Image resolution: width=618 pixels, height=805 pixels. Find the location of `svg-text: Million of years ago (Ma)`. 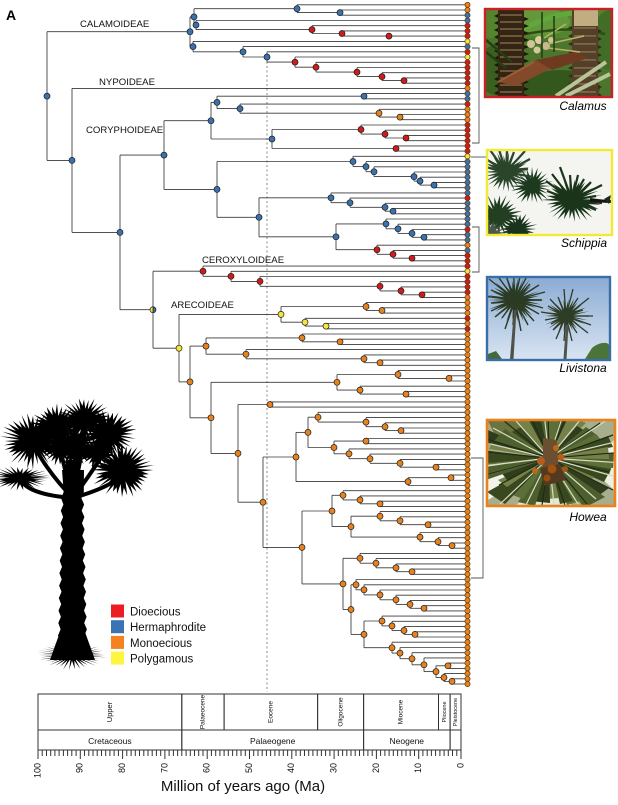

svg-text: Million of years ago (Ma) is located at coordinates (243, 786).